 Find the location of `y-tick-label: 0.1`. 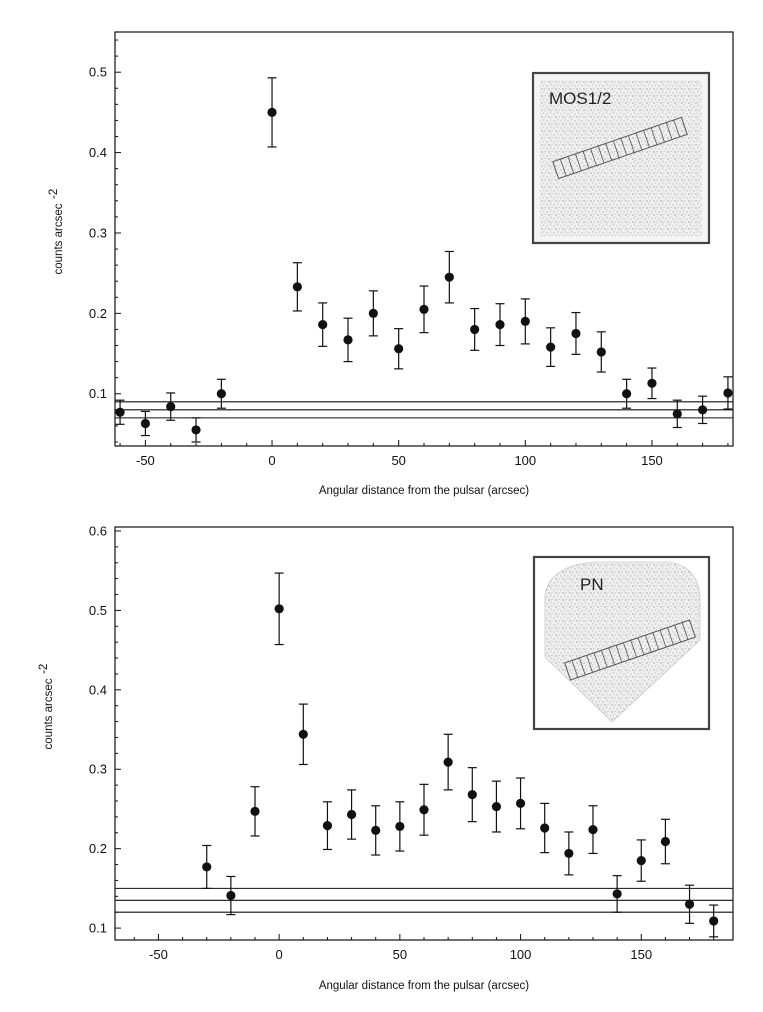

y-tick-label: 0.1 is located at coordinates (98, 928).